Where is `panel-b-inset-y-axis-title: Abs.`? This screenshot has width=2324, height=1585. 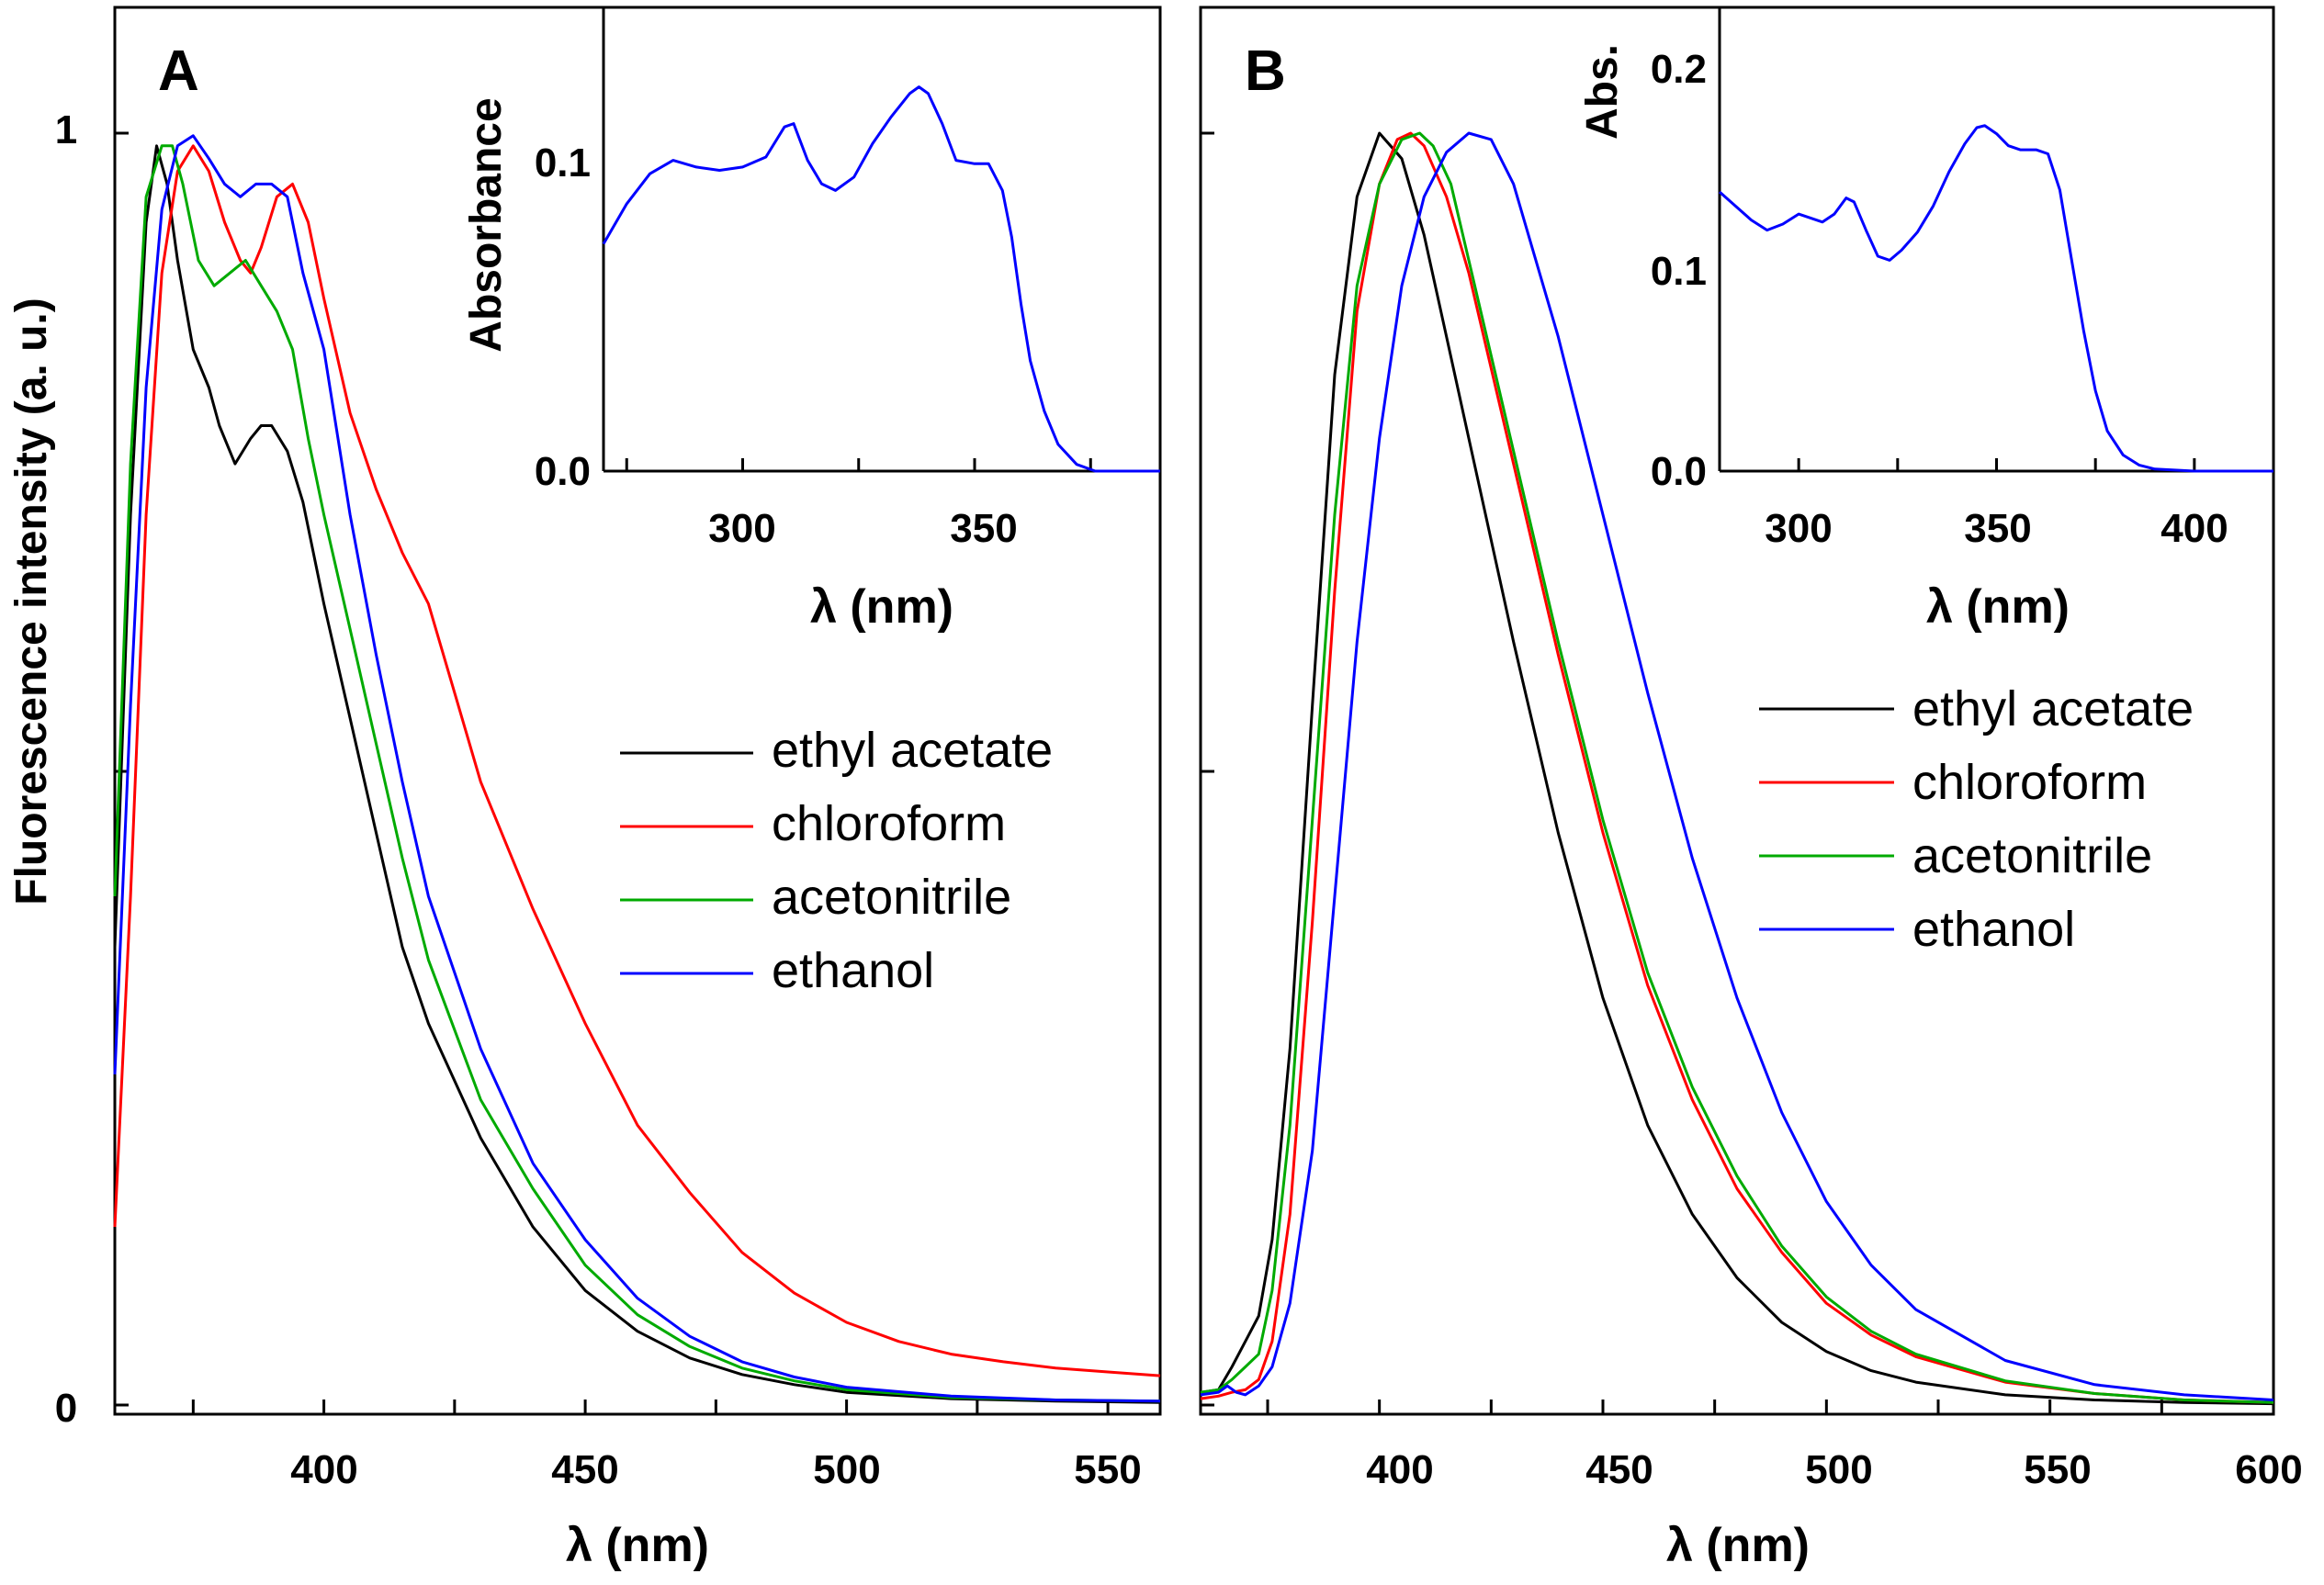
panel-b-inset-y-axis-title: Abs. is located at coordinates (1602, 92).